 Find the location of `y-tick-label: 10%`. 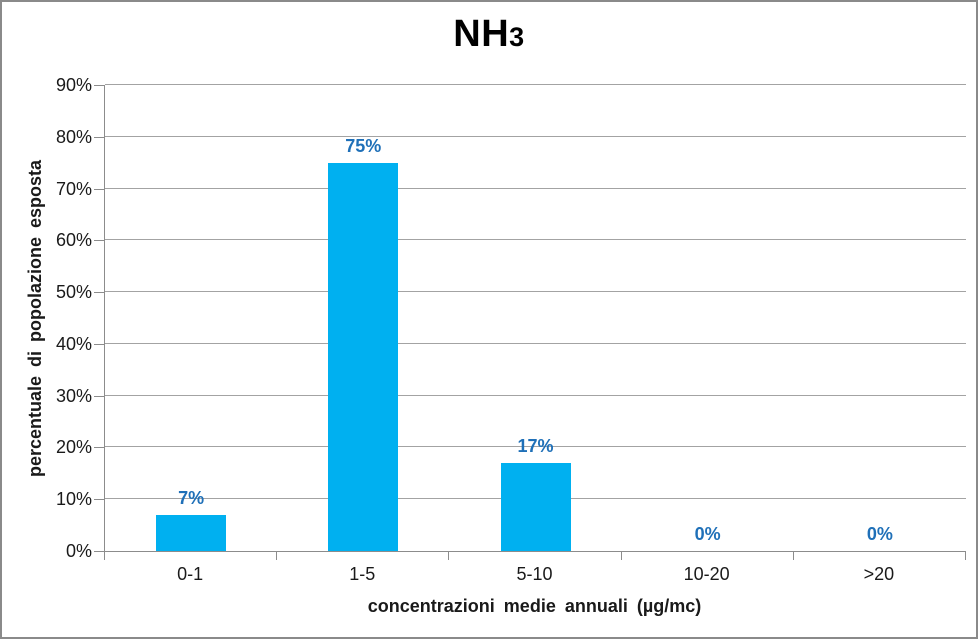

y-tick-label: 10% is located at coordinates (73, 499).